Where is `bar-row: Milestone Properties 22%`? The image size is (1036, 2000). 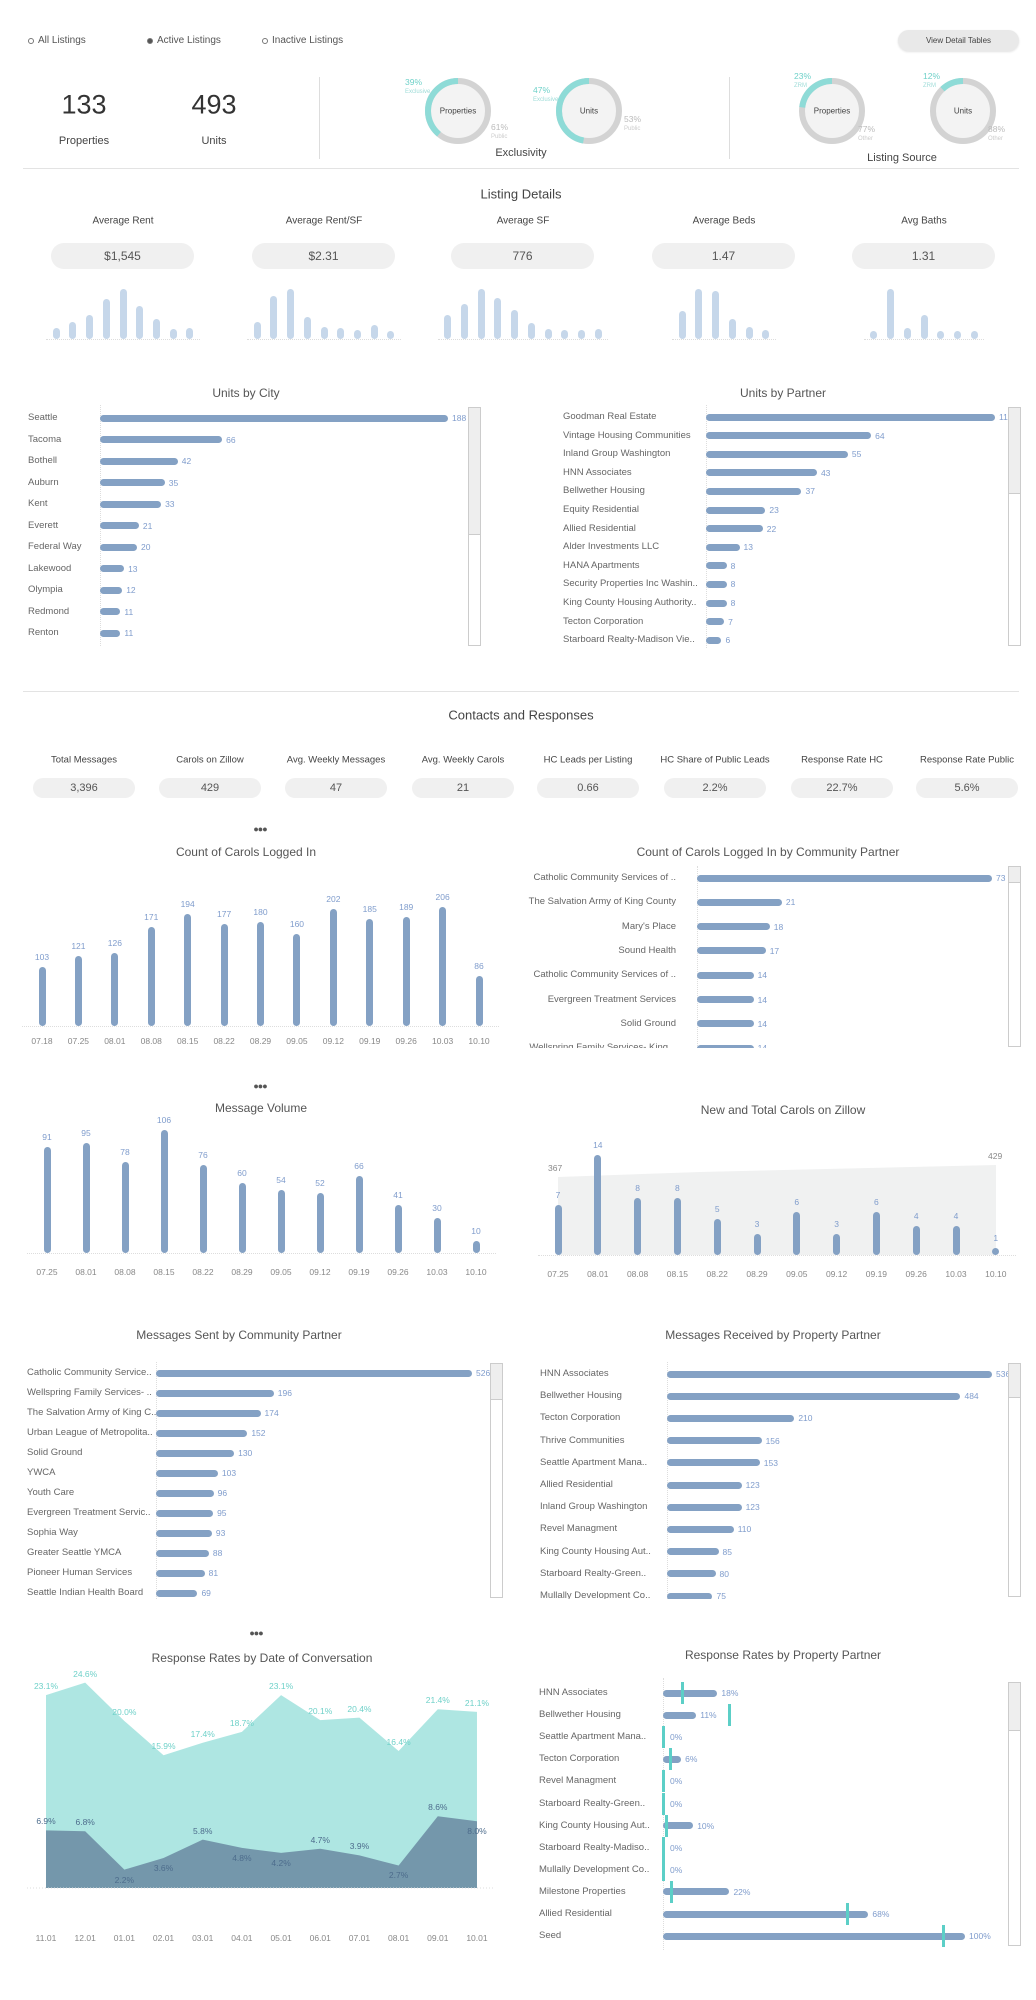 bar-row: Milestone Properties 22% is located at coordinates (518, 1891).